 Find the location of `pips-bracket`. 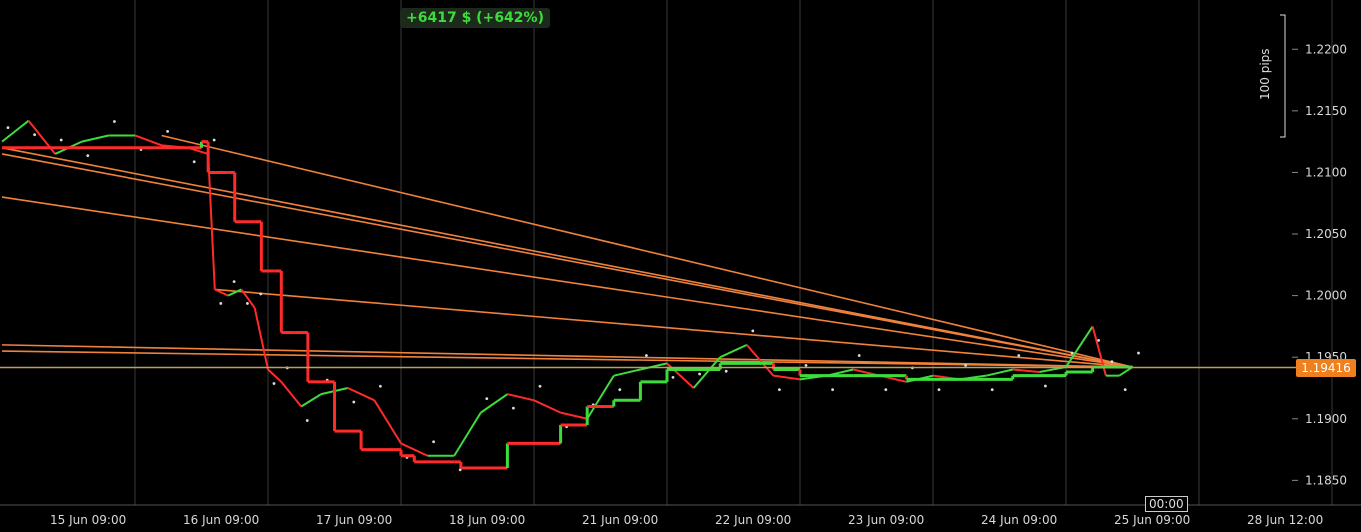

pips-bracket is located at coordinates (1283, 76).